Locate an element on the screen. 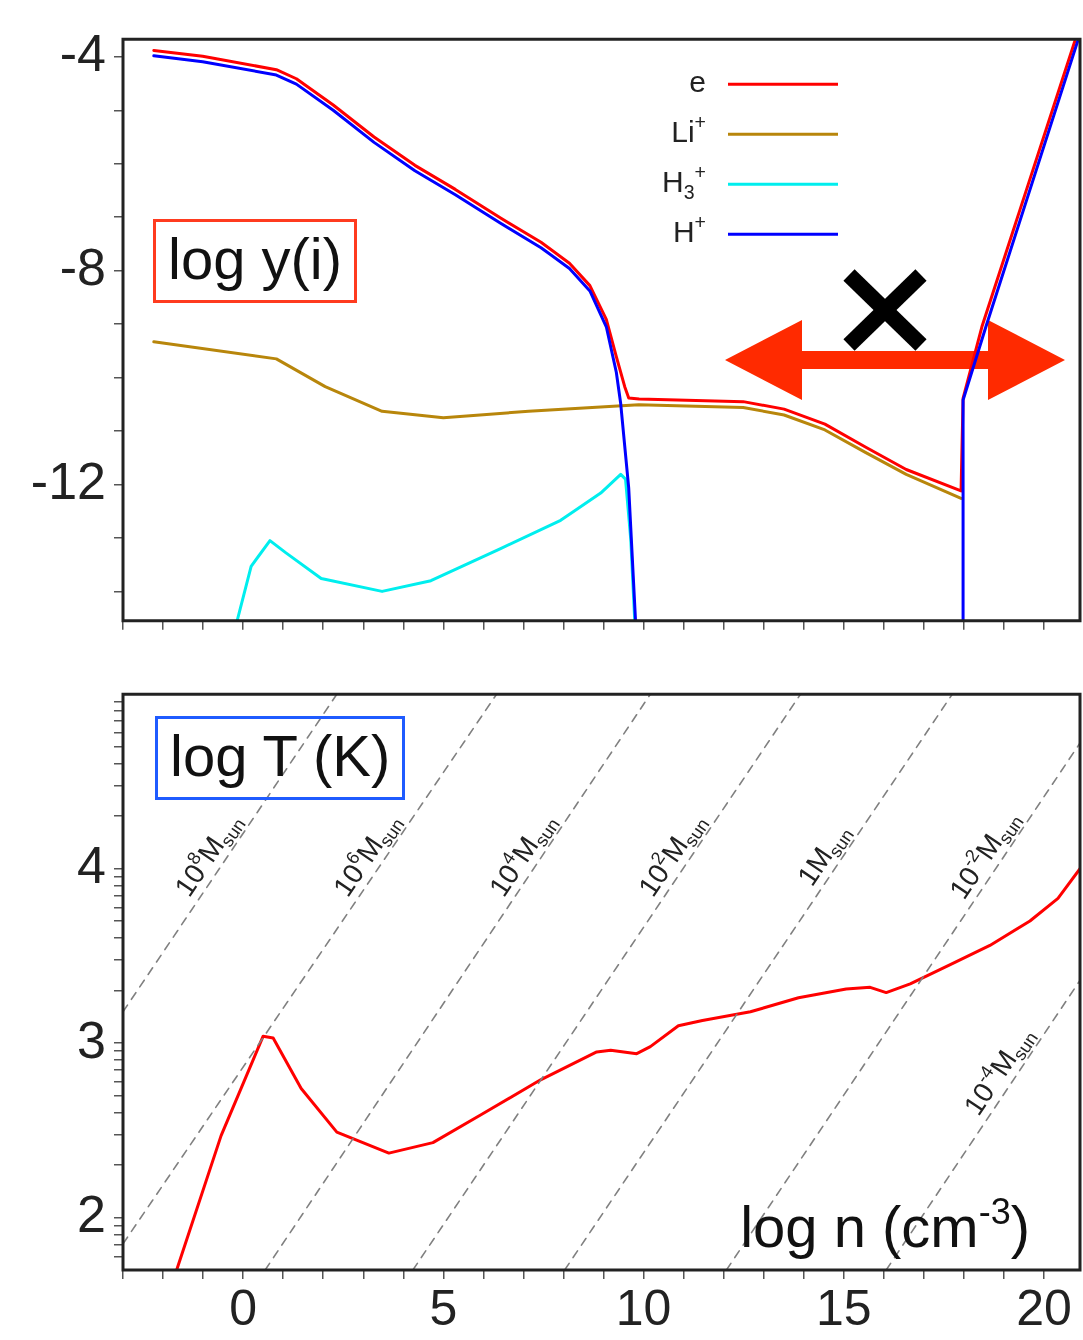 This screenshot has width=1083, height=1340. y-tick-label: 2 is located at coordinates (91, 1214).